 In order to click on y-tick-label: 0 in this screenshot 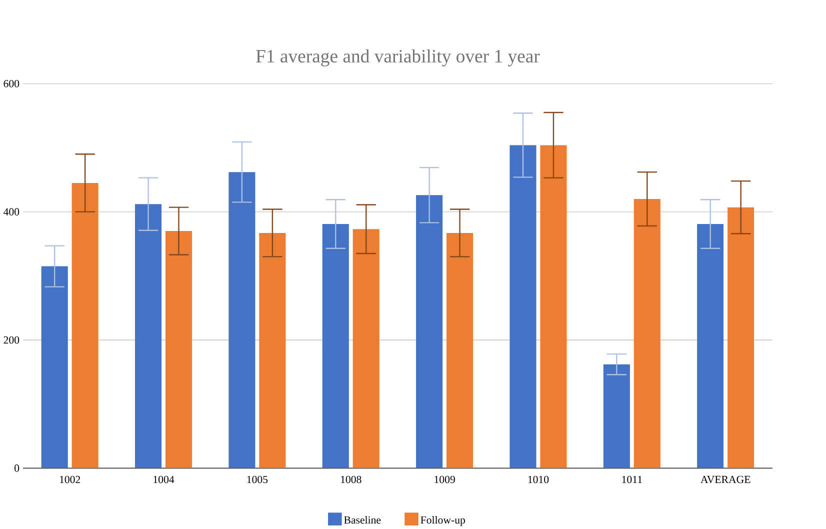, I will do `click(17, 468)`.